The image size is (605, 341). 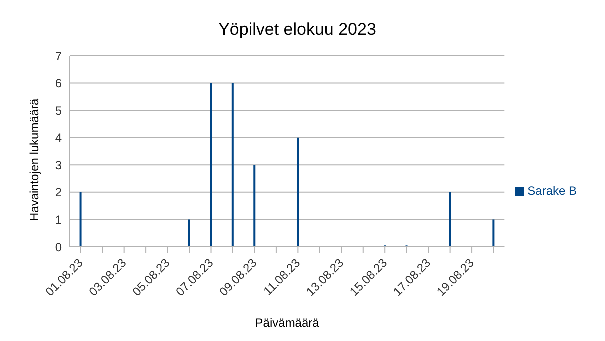 What do you see at coordinates (58, 193) in the screenshot?
I see `y-tick-label: 2` at bounding box center [58, 193].